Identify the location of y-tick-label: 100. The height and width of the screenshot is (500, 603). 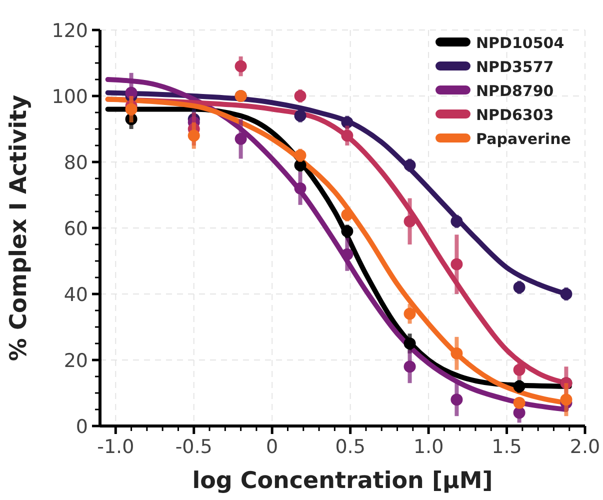
(70, 97).